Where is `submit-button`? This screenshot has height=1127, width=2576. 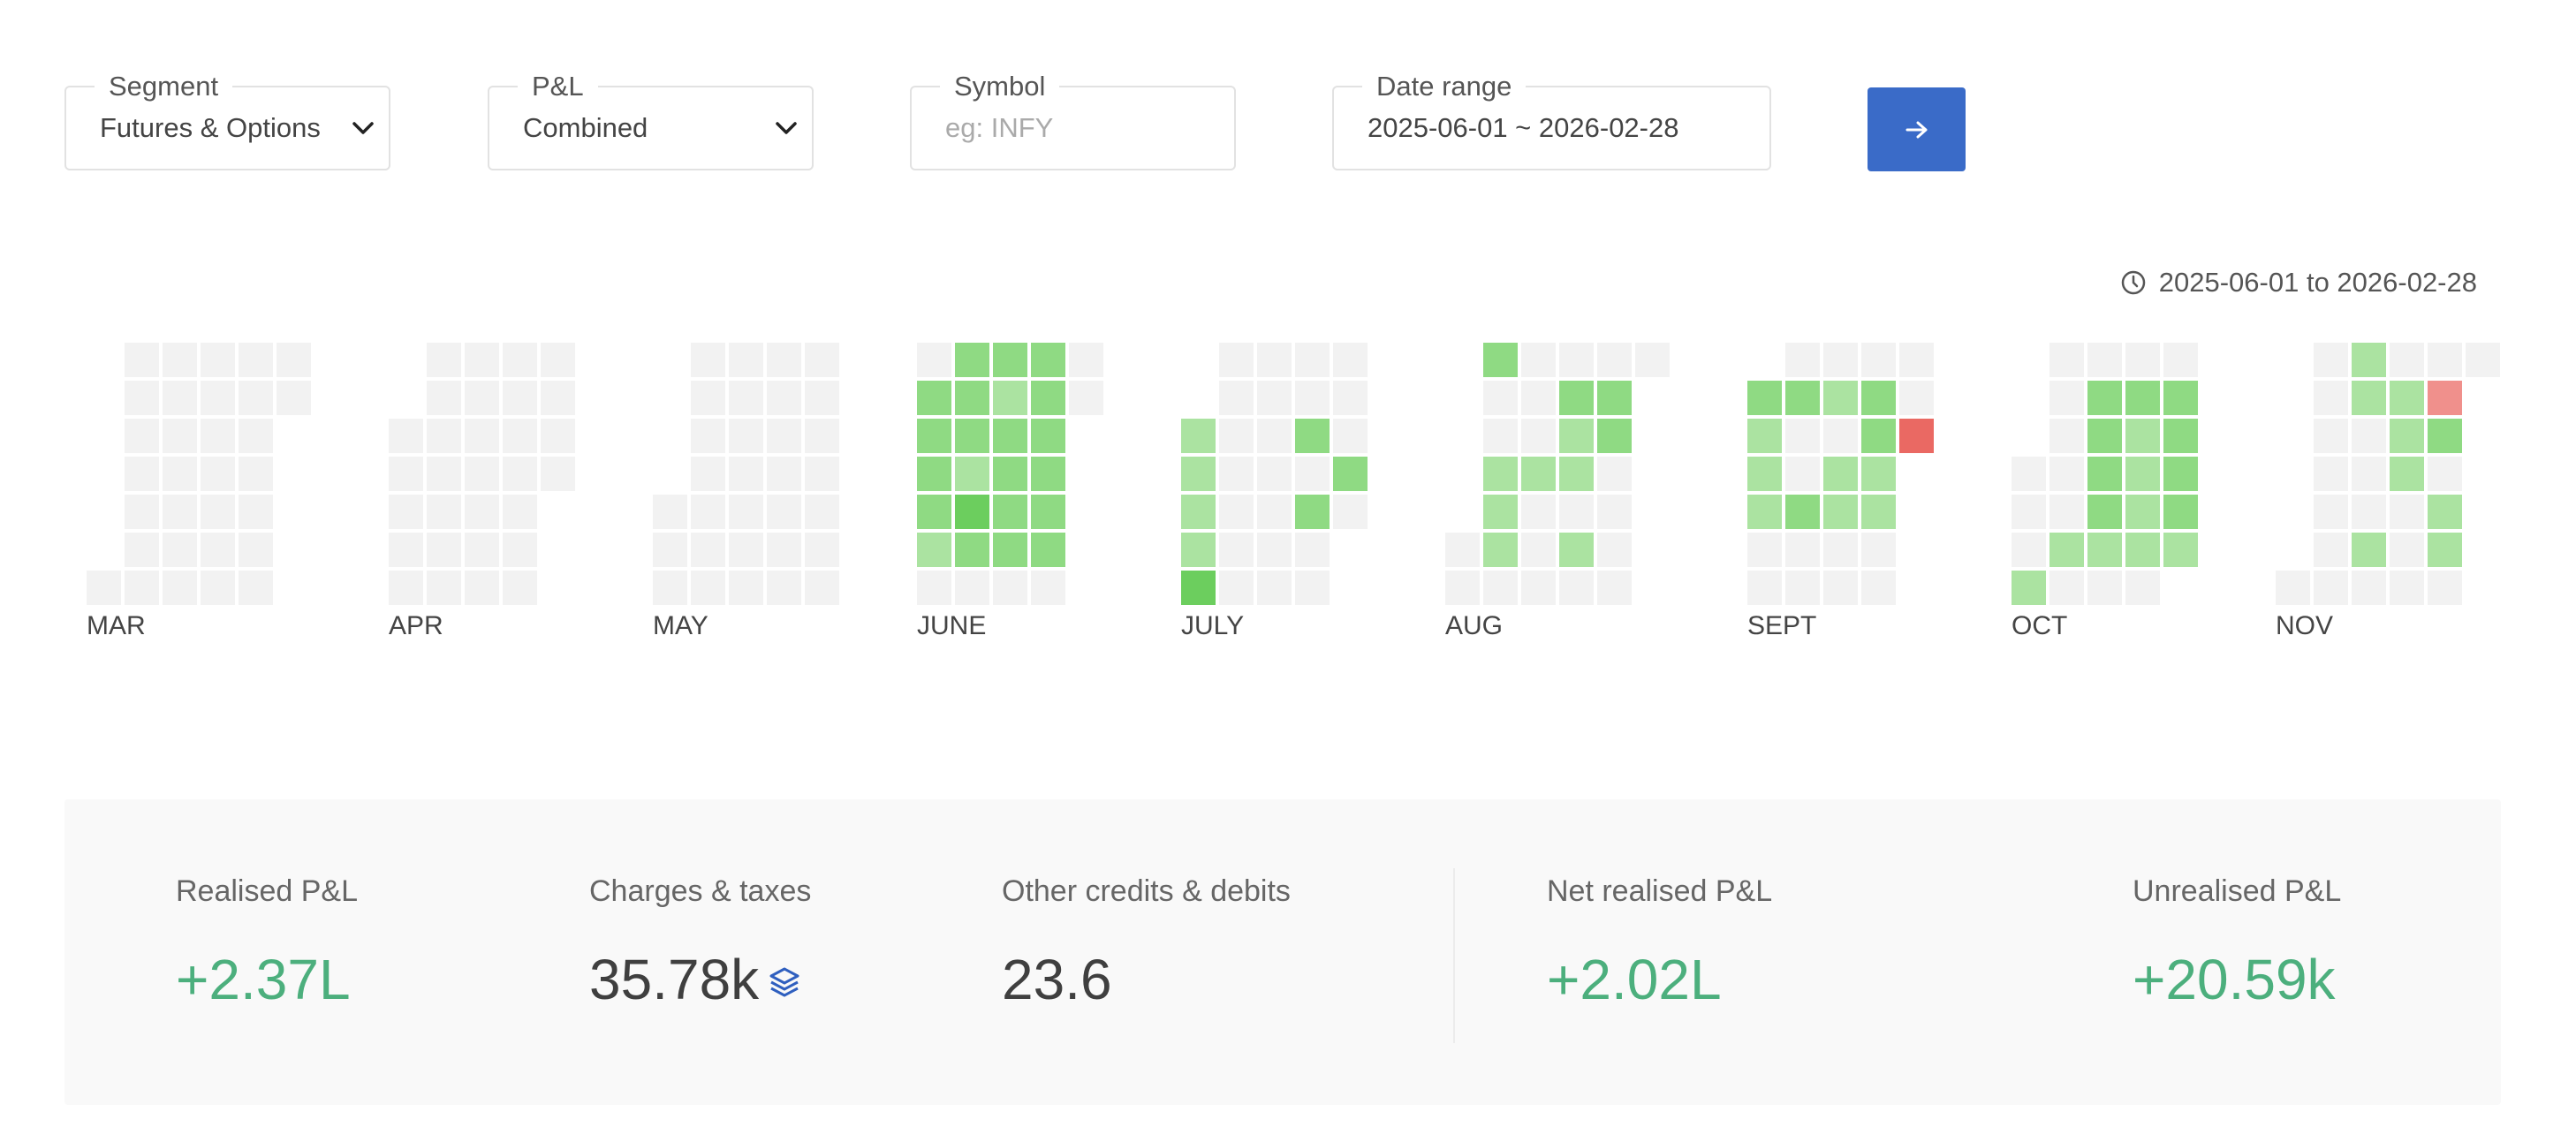
submit-button is located at coordinates (1917, 129).